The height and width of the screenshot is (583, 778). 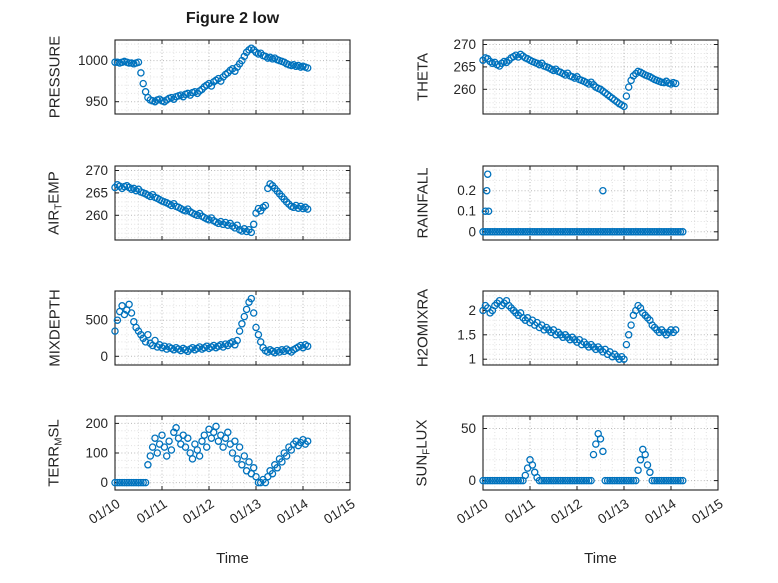 I want to click on svg-text: 200, so click(x=96, y=423).